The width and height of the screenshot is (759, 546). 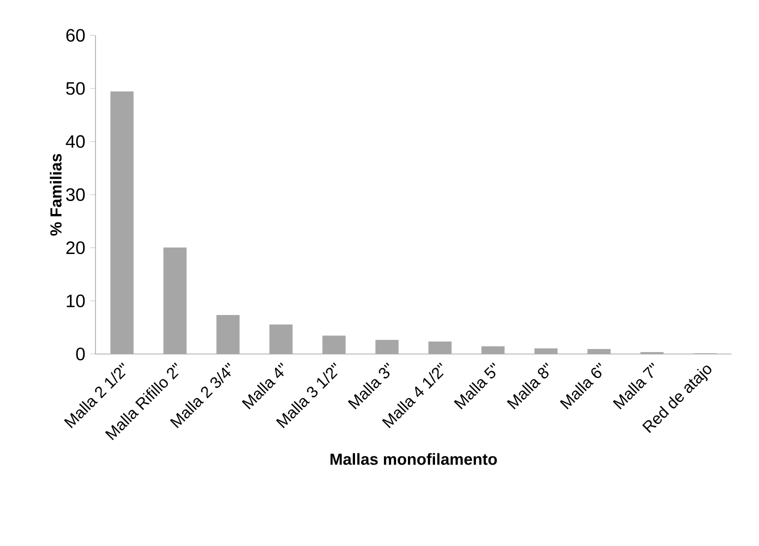 I want to click on x-axis-title: Mallas monofilamento, so click(x=413, y=459).